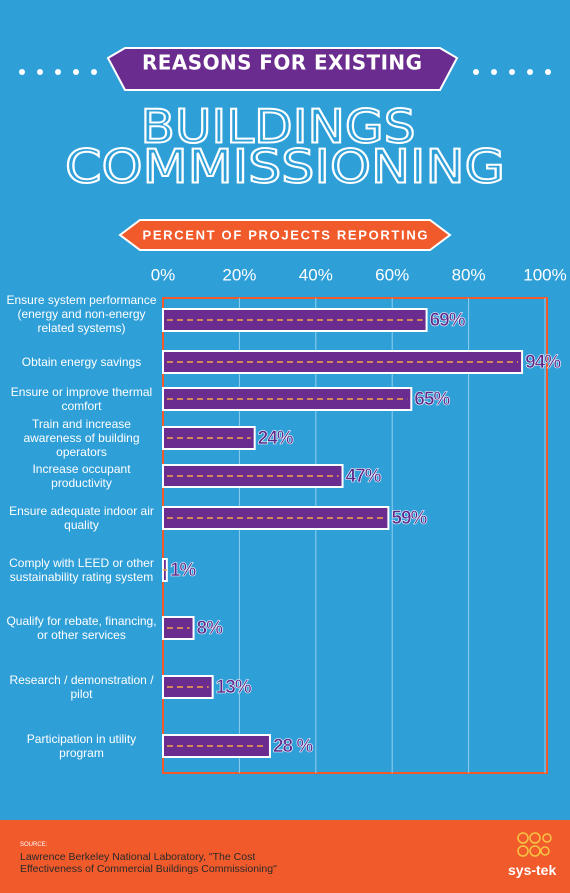 The image size is (570, 893). What do you see at coordinates (432, 399) in the screenshot?
I see `value-label: 65%` at bounding box center [432, 399].